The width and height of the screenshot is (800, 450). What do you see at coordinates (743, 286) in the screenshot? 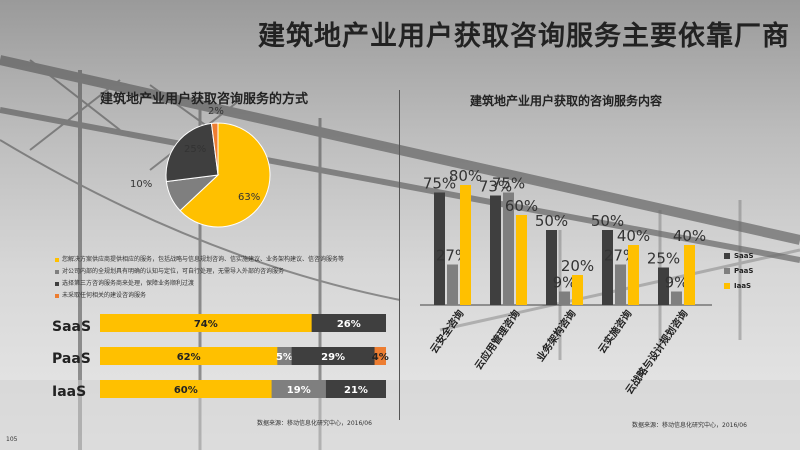
I see `legend-text: IaaS` at bounding box center [743, 286].